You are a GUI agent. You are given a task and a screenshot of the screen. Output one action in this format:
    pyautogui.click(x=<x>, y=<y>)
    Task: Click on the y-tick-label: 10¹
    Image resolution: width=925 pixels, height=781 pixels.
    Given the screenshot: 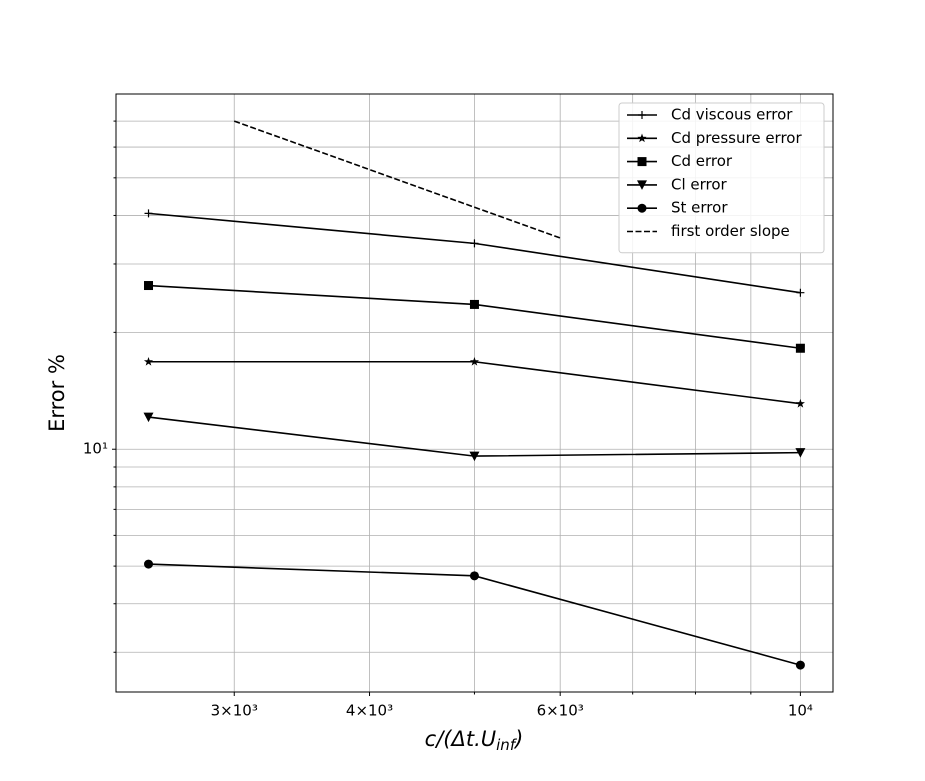 What is the action you would take?
    pyautogui.click(x=95, y=449)
    